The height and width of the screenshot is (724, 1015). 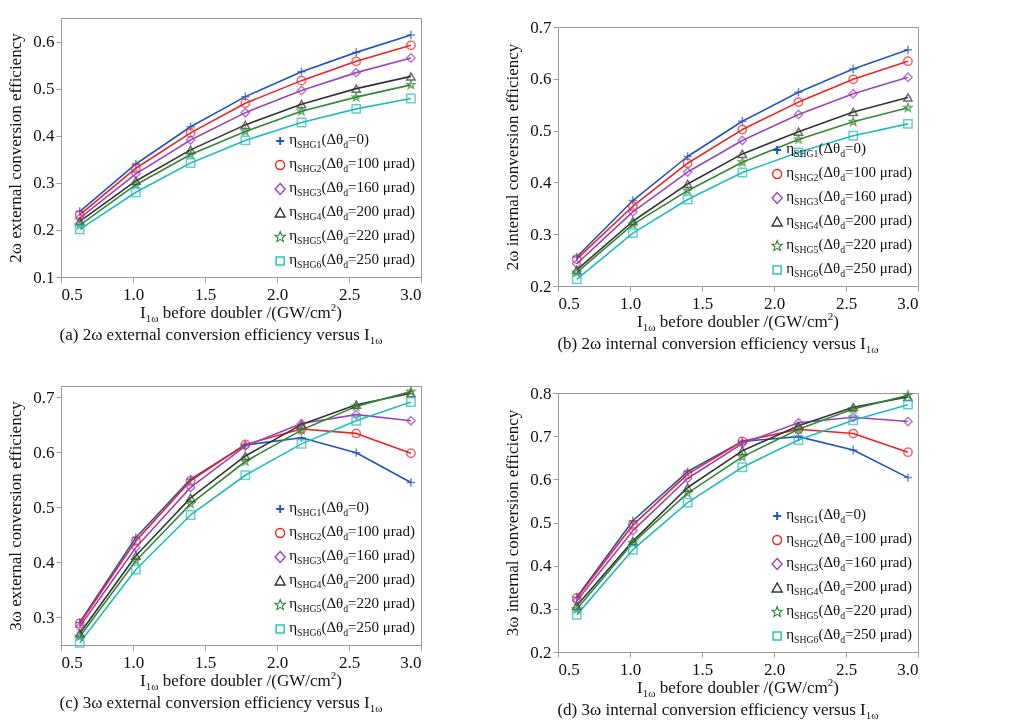 What do you see at coordinates (16, 147) in the screenshot?
I see `y-axis-title: 2ω external conversion efficiency` at bounding box center [16, 147].